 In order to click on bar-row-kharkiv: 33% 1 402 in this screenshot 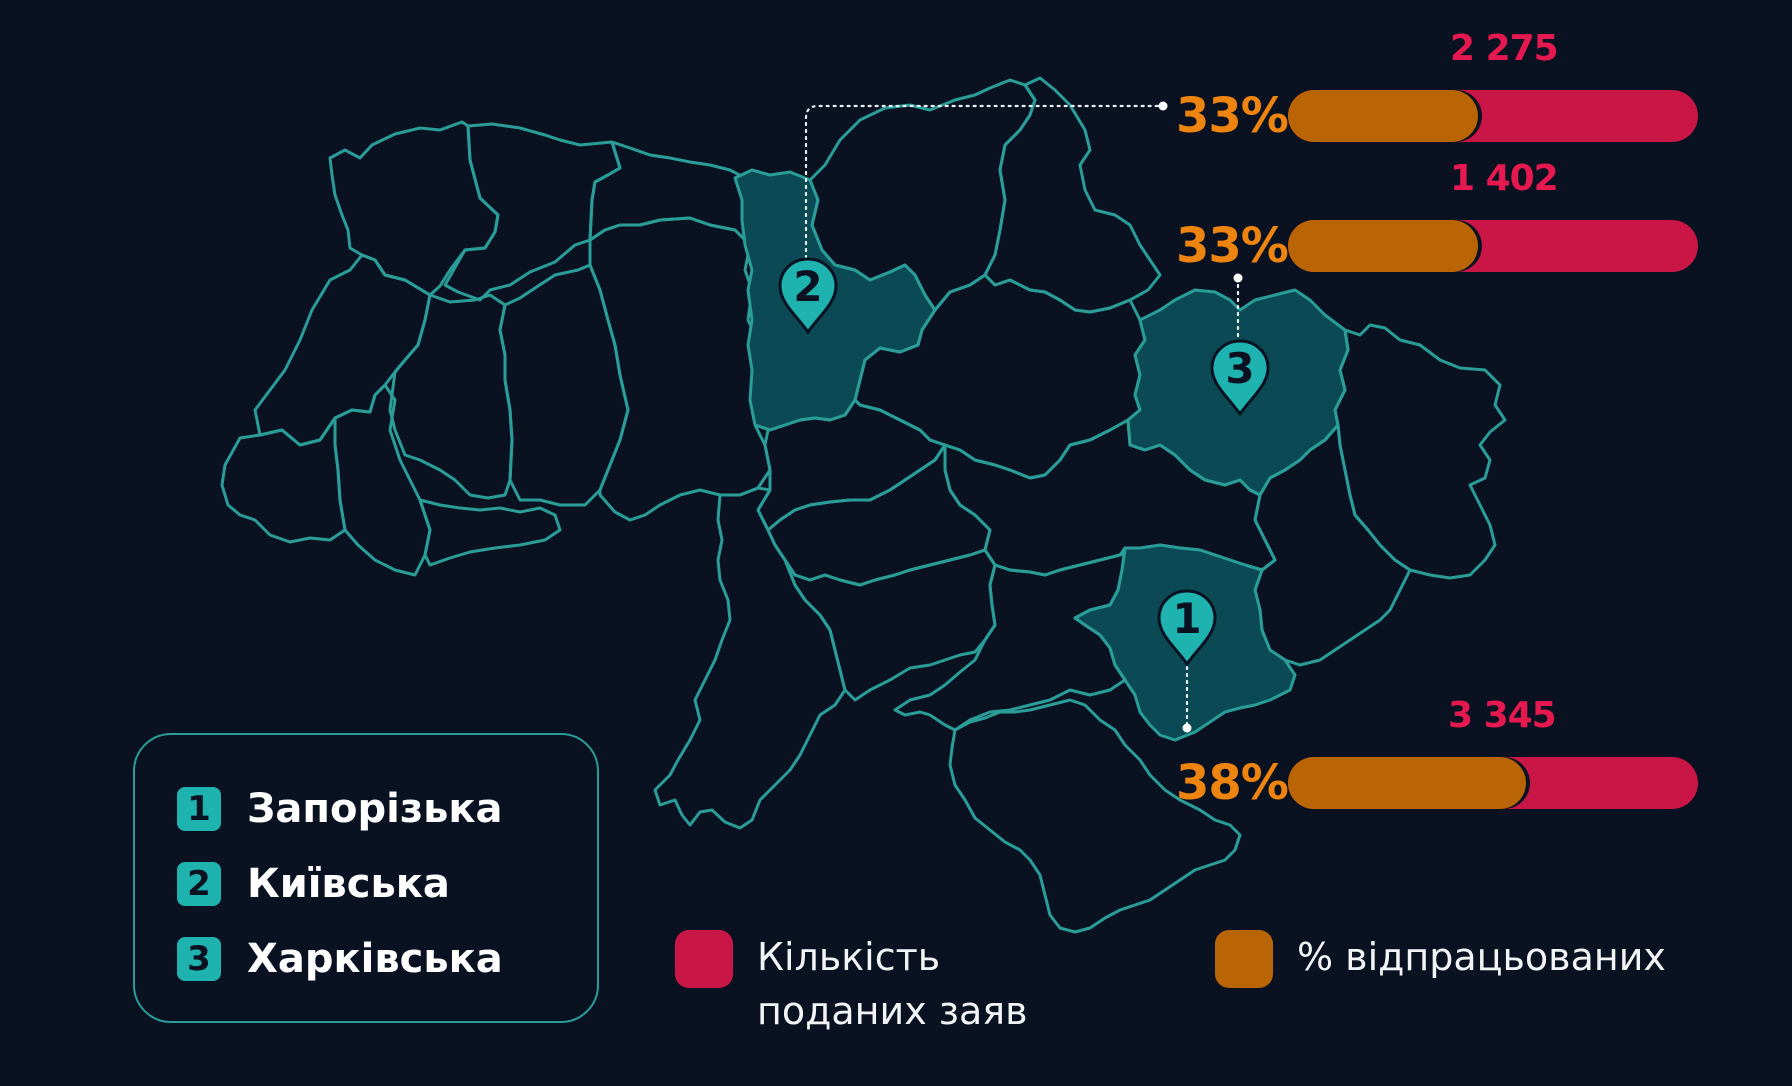, I will do `click(1440, 223)`.